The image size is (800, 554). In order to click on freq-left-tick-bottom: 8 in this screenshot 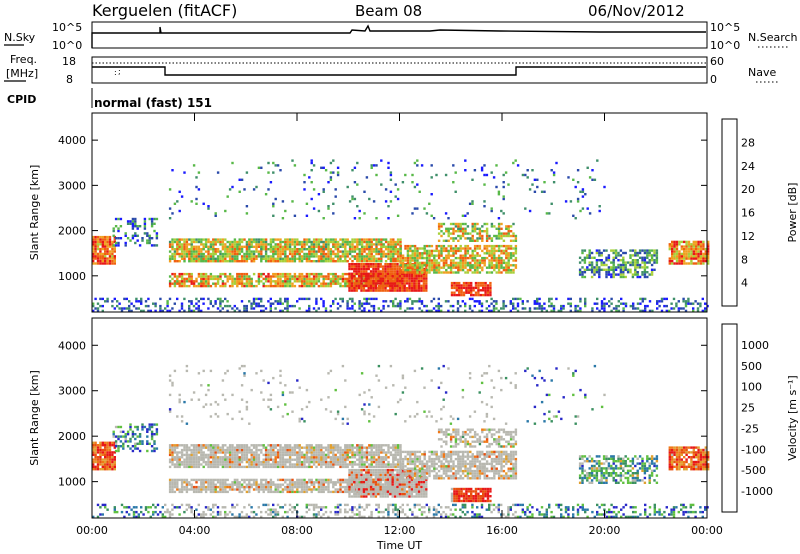, I will do `click(69, 79)`.